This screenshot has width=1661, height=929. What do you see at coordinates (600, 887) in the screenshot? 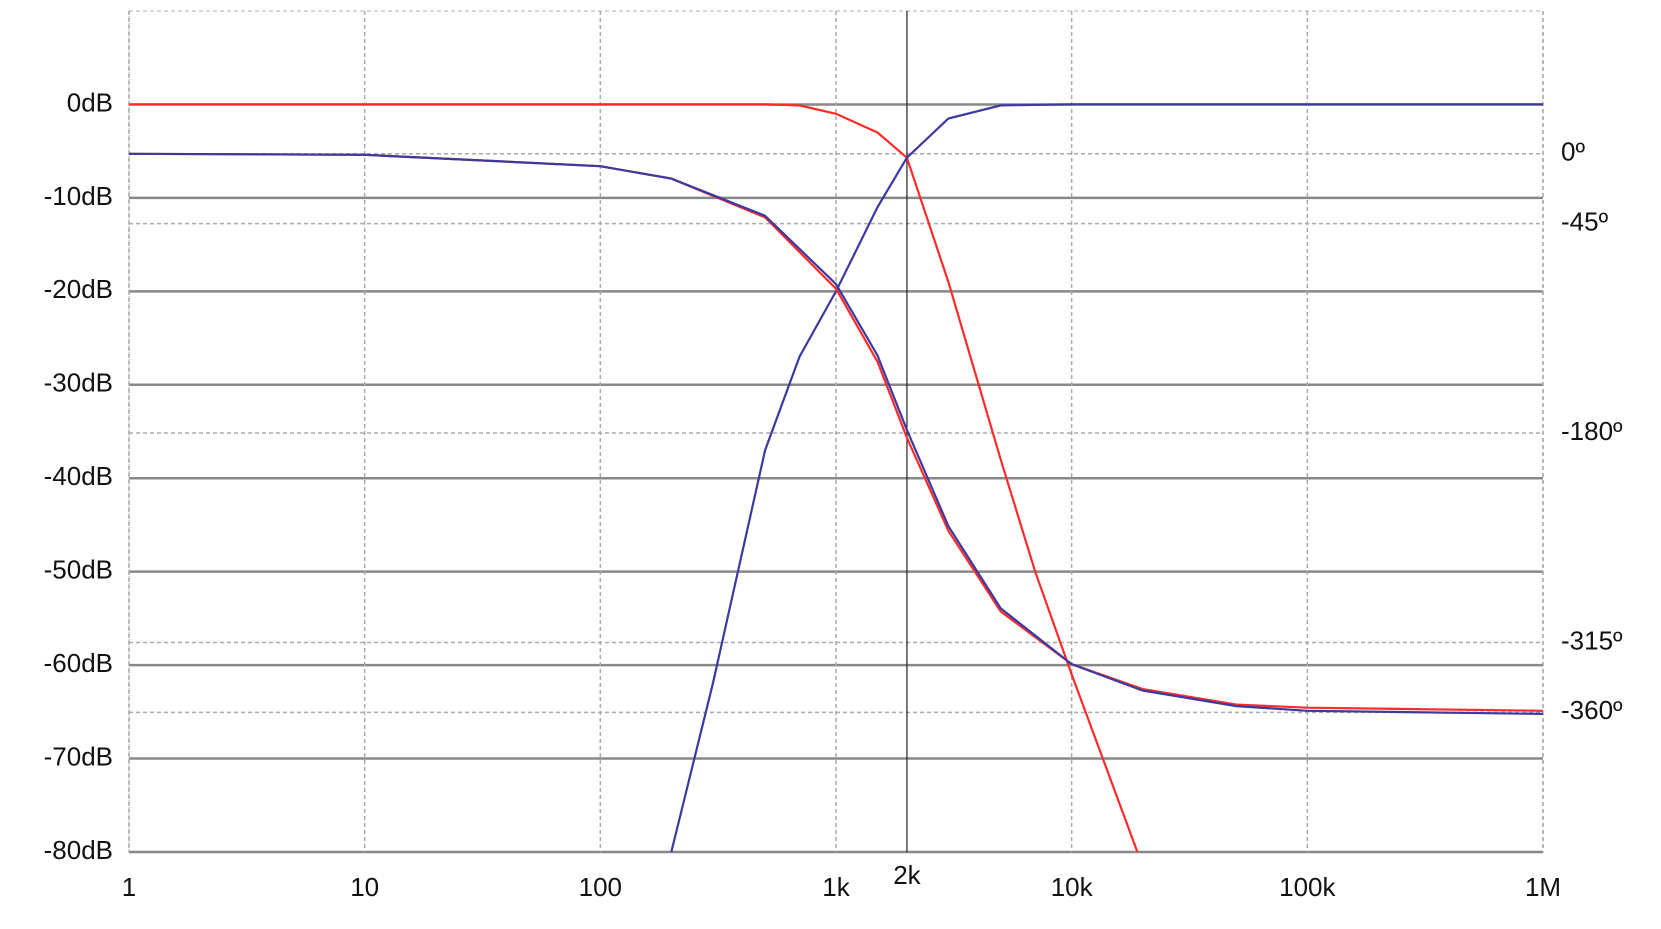
I see `x-tick-label: 100` at bounding box center [600, 887].